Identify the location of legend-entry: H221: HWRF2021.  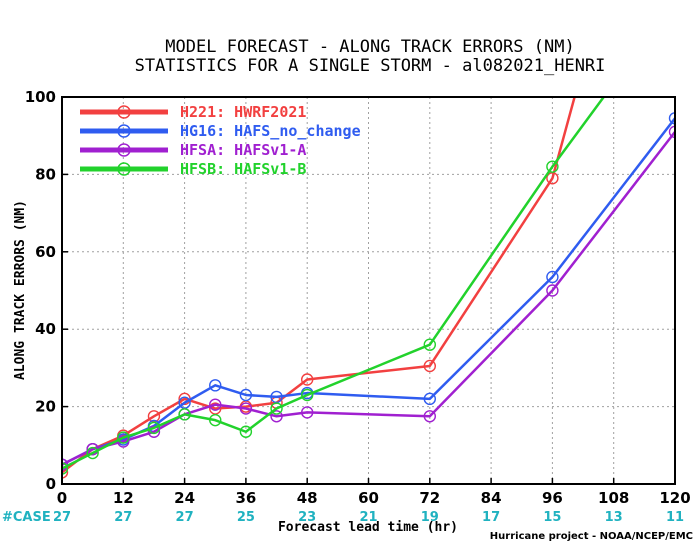
(243, 112).